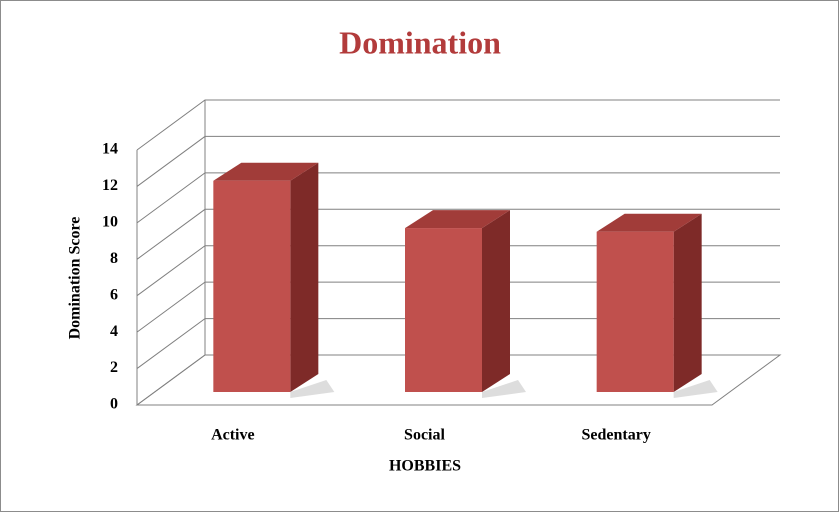  Describe the element at coordinates (114, 367) in the screenshot. I see `y-tick-label: 2` at that location.